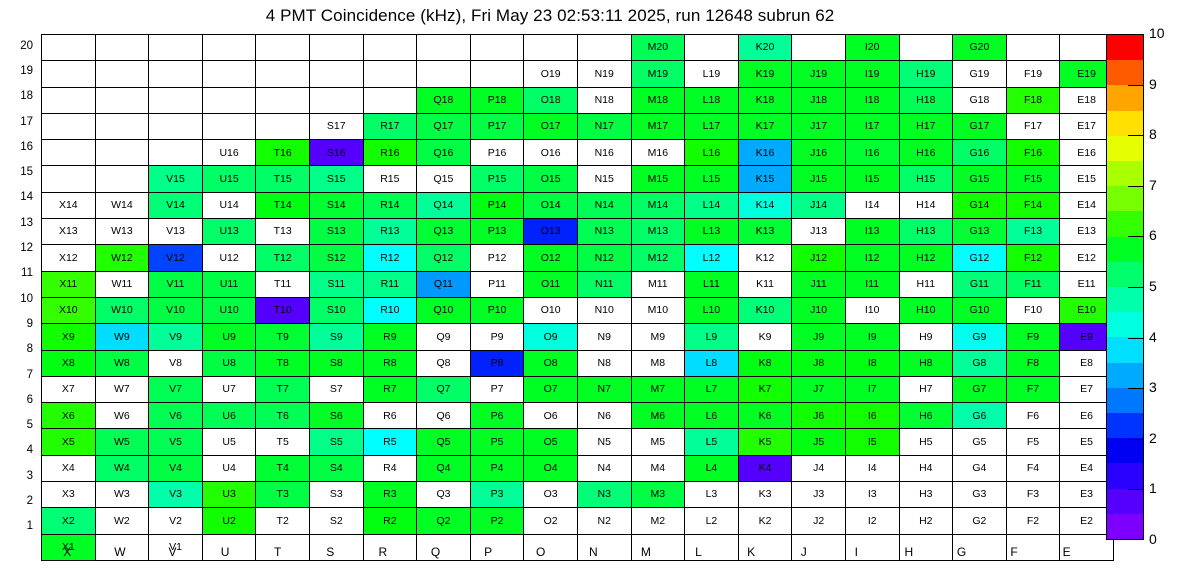  What do you see at coordinates (443, 153) in the screenshot?
I see `heatmap-cell-Q16: Q16` at bounding box center [443, 153].